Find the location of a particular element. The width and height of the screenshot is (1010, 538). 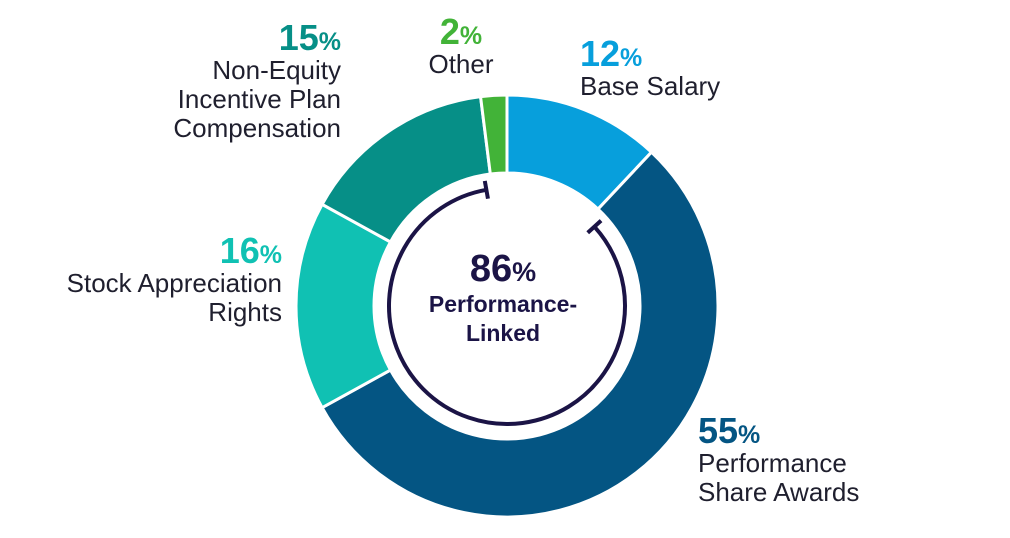

bracket-arc is located at coordinates (507, 306).